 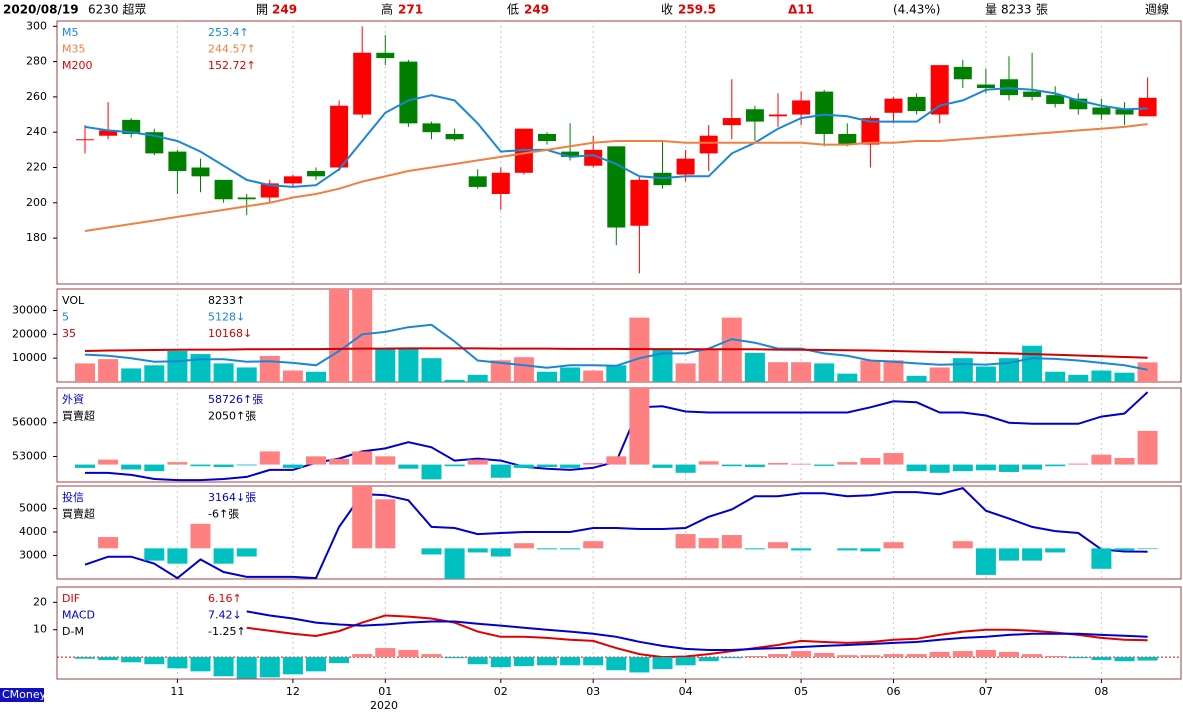 What do you see at coordinates (232, 49) in the screenshot?
I see `legend-value: 244.57↑` at bounding box center [232, 49].